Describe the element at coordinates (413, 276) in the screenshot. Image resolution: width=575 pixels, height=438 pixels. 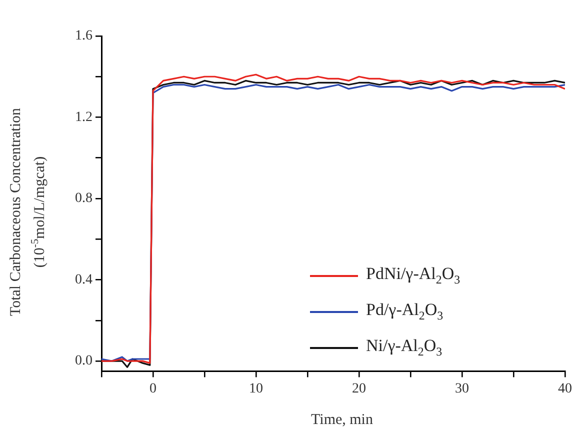
I see `legend-label: PdNi/γ-Al$_{2}$O$_{3}$` at that location.